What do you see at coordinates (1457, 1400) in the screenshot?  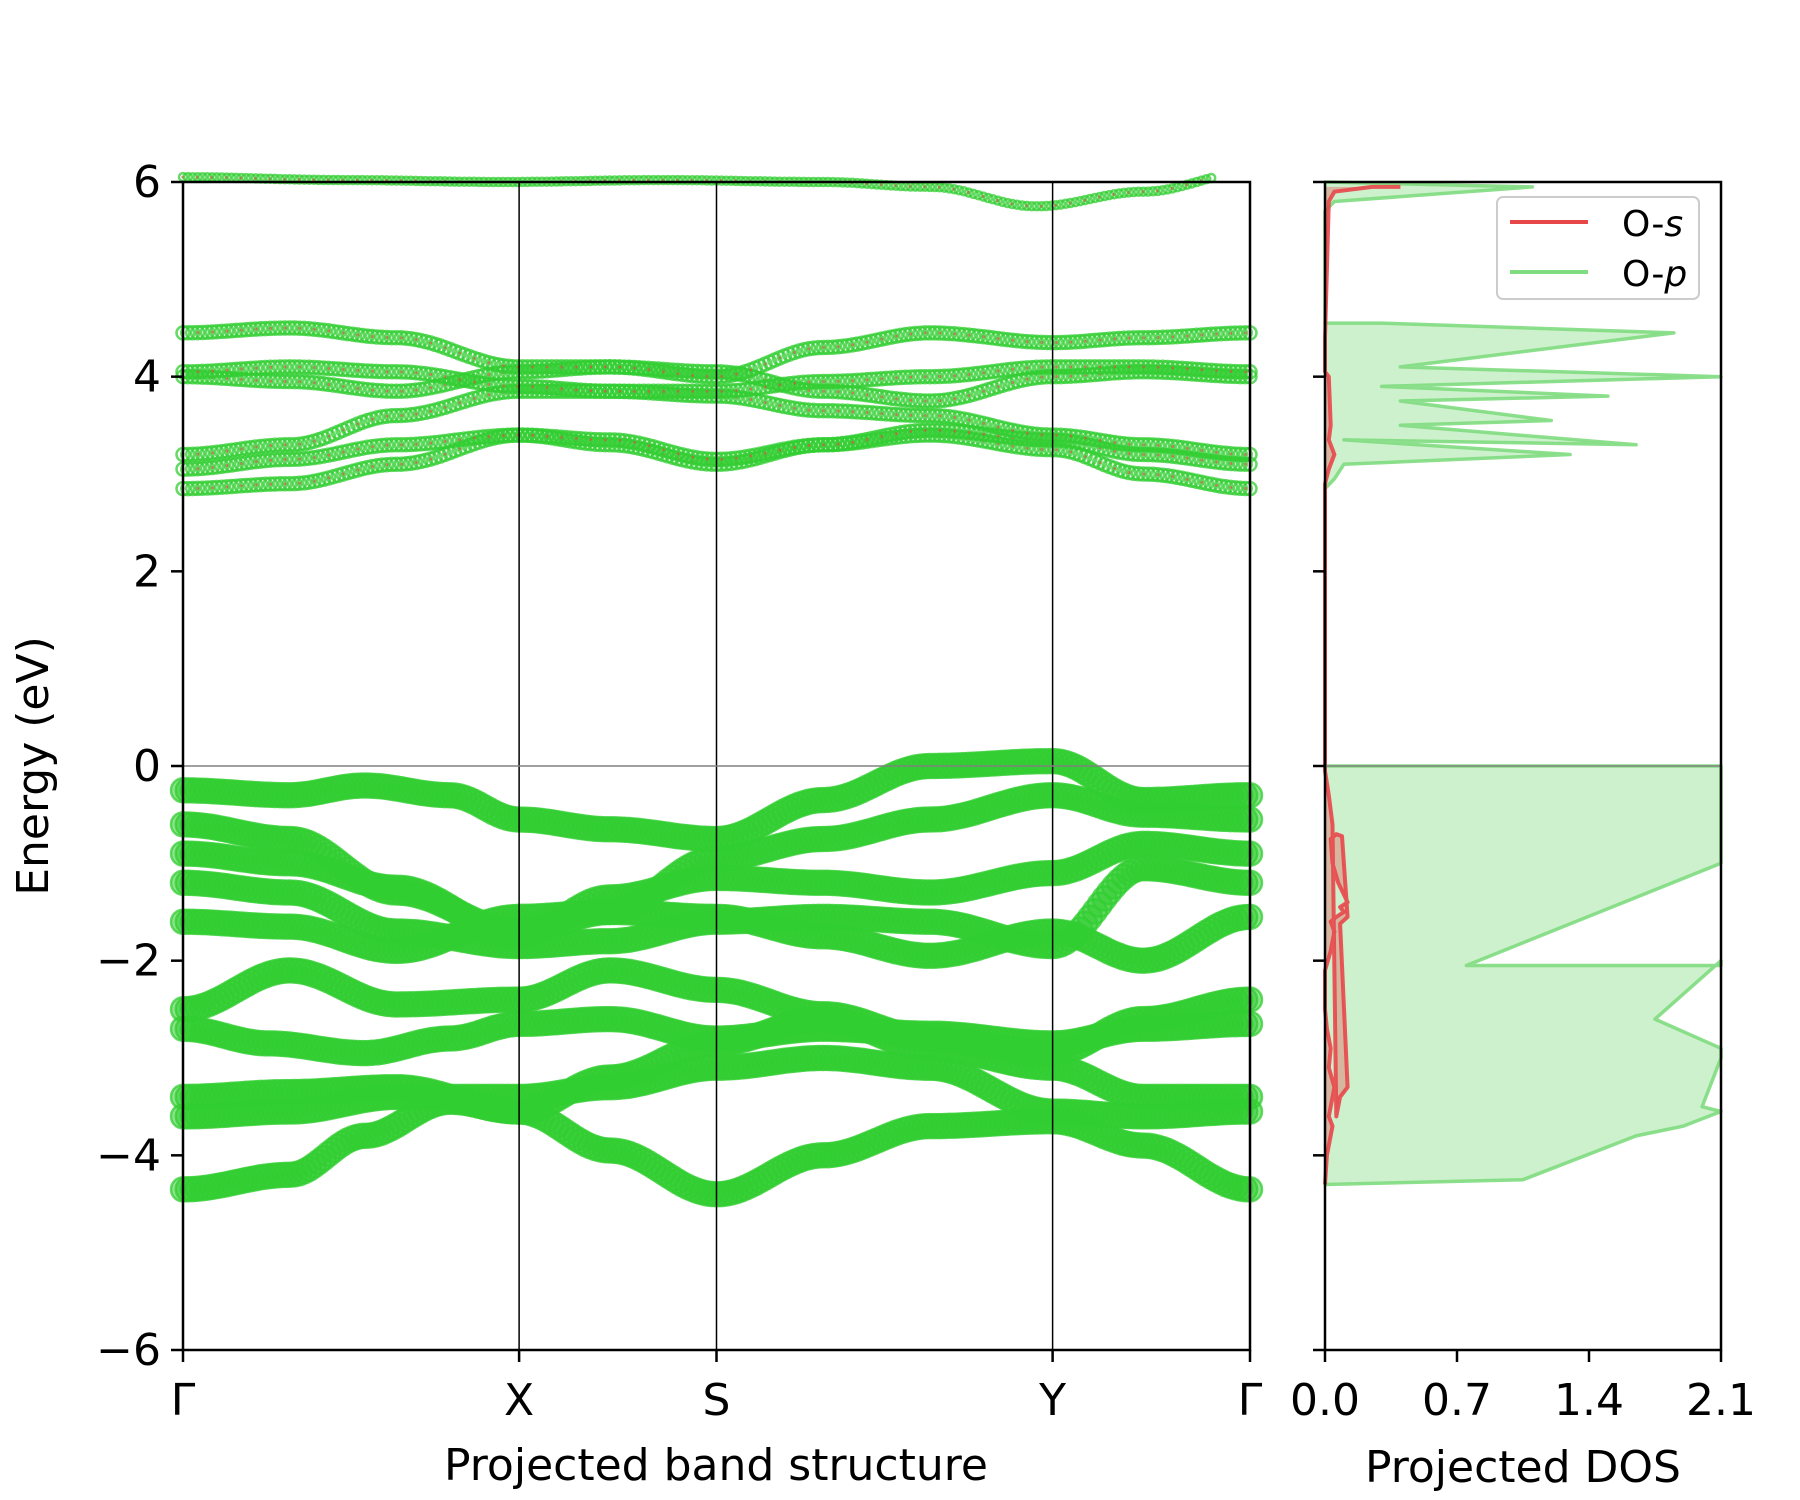 I see `dos-tick-label: 0.7` at bounding box center [1457, 1400].